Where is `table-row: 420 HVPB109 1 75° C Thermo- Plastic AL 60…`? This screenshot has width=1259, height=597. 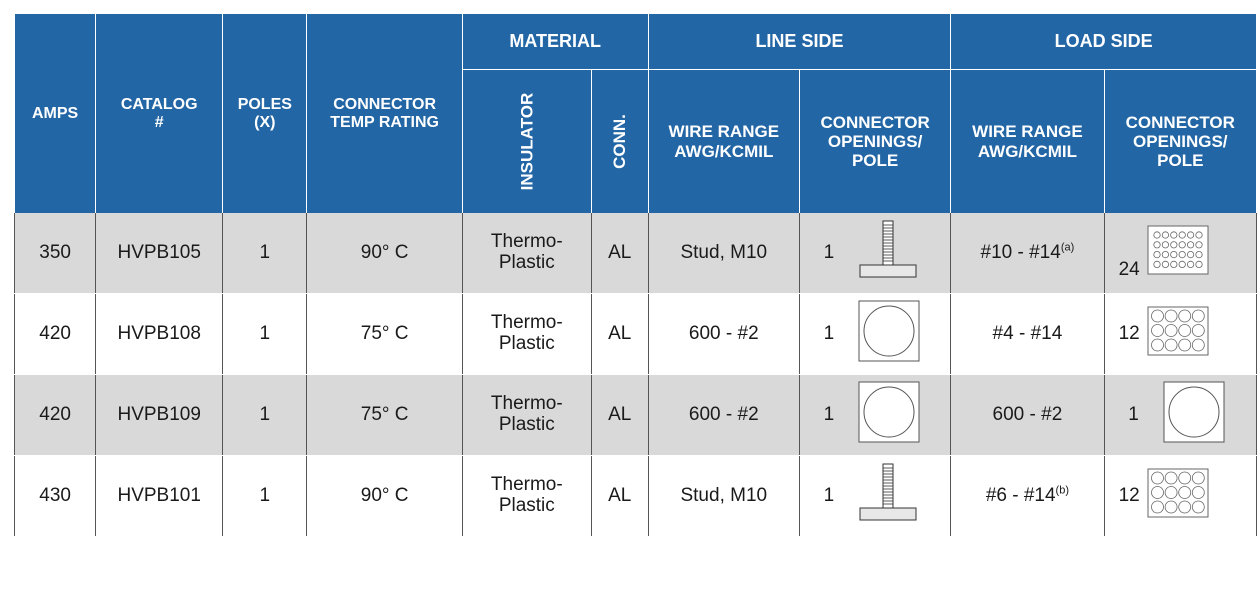
table-row: 420 HVPB109 1 75° C Thermo- Plastic AL 60… is located at coordinates (635, 415).